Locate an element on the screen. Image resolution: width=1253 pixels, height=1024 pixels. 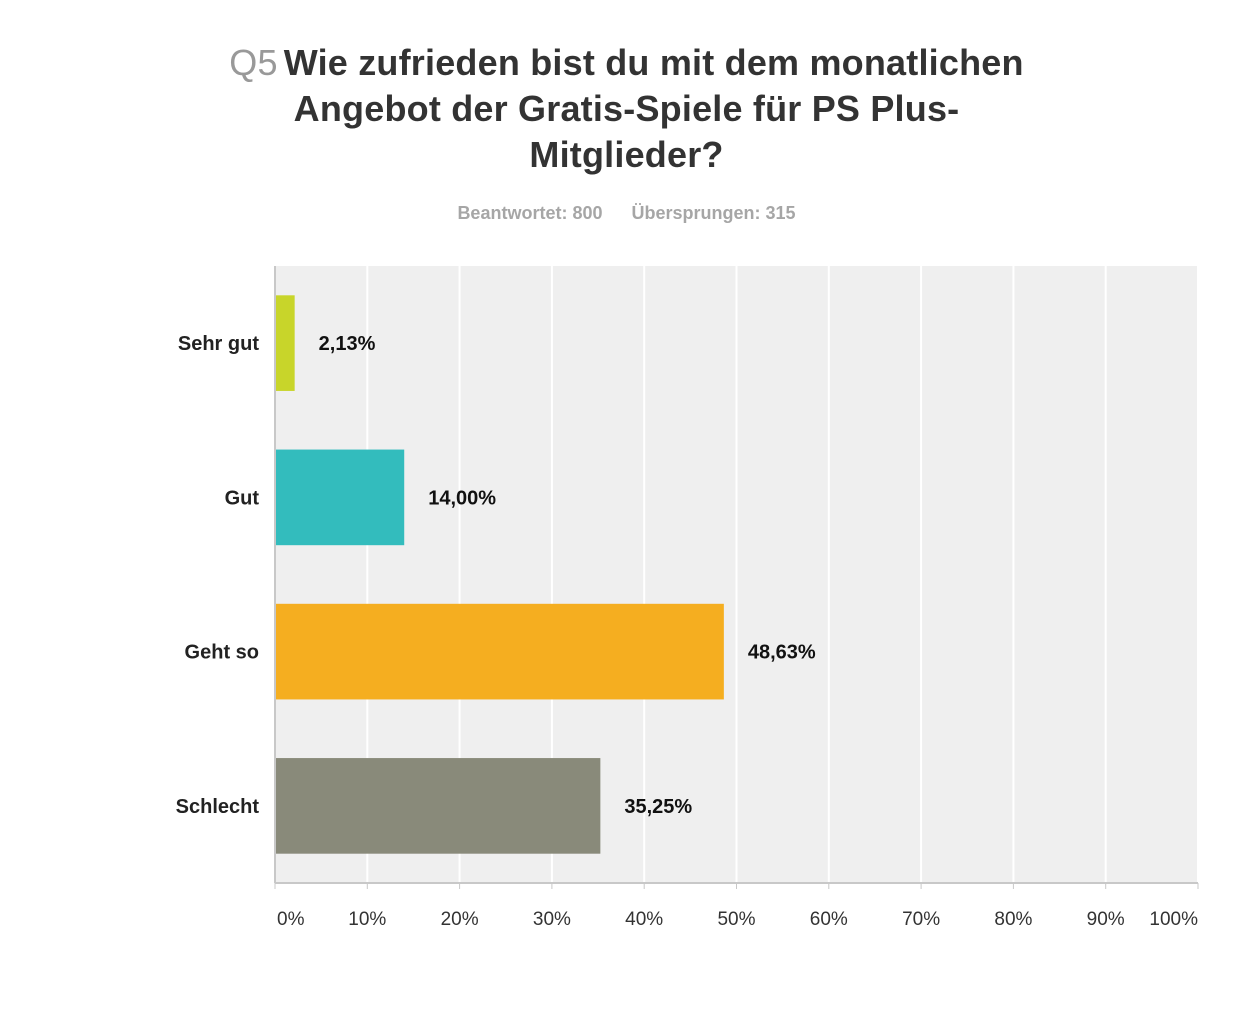
x-tick-label: 60% is located at coordinates (829, 919).